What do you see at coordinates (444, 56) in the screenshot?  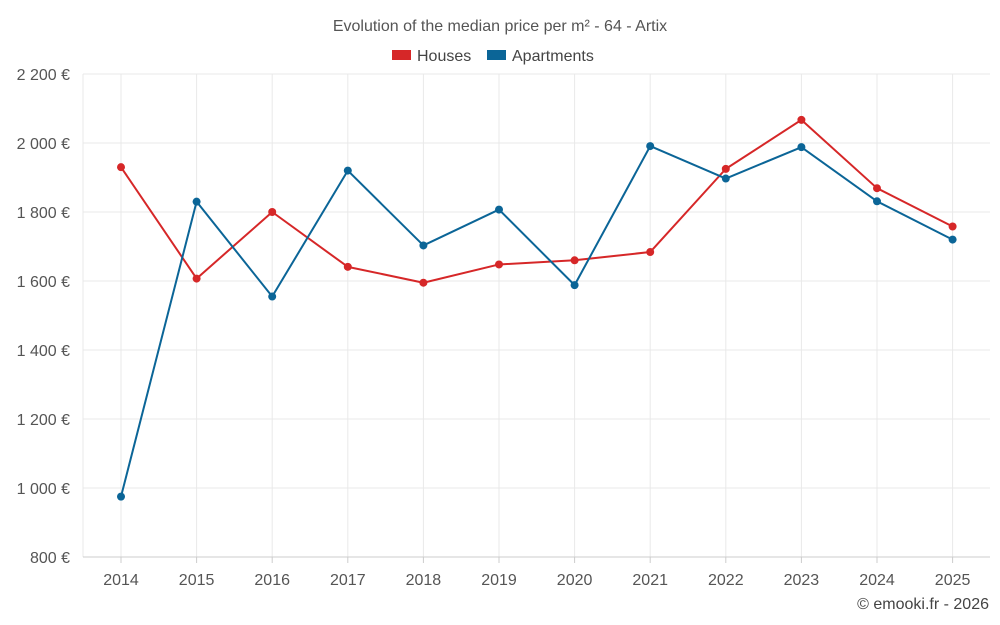 I see `legend-label: Houses` at bounding box center [444, 56].